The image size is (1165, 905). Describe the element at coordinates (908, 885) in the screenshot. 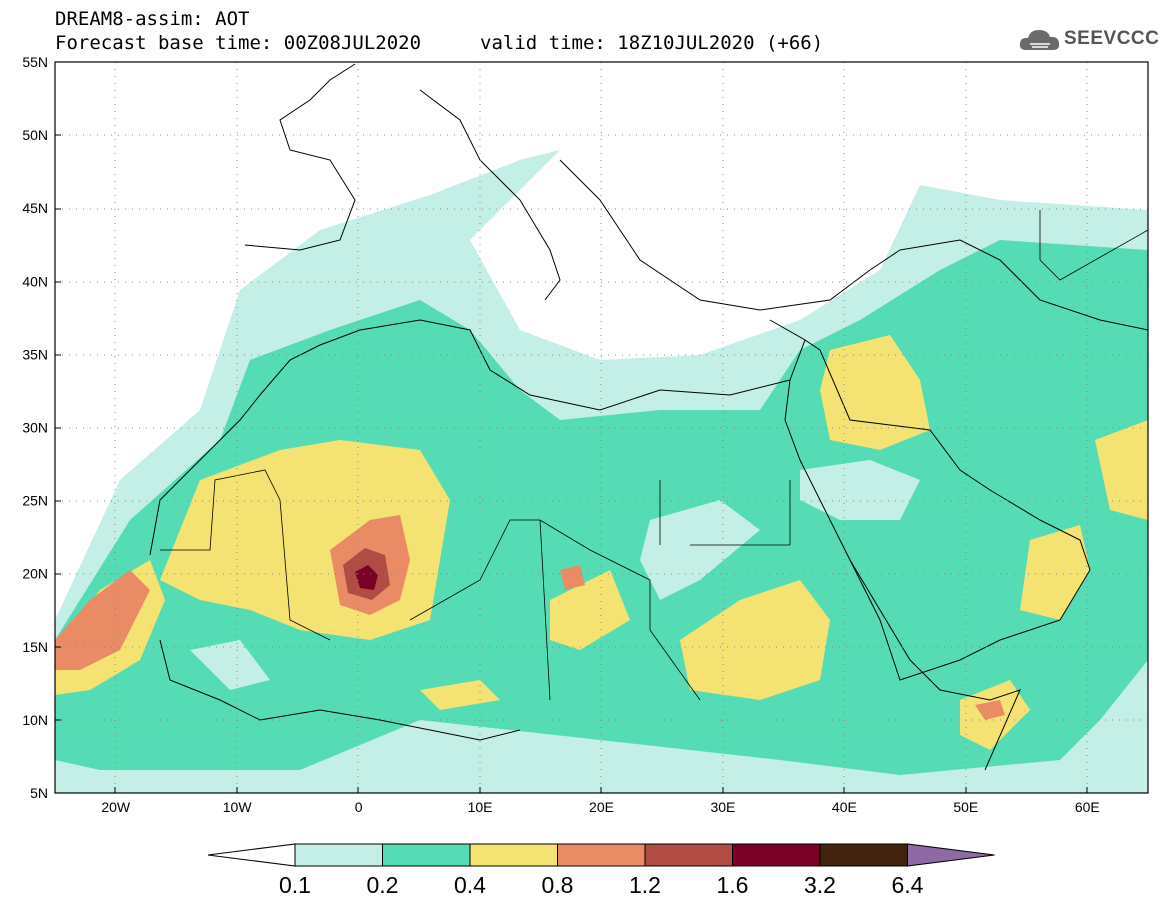

I see `colorbar-level-label: 6.4` at that location.